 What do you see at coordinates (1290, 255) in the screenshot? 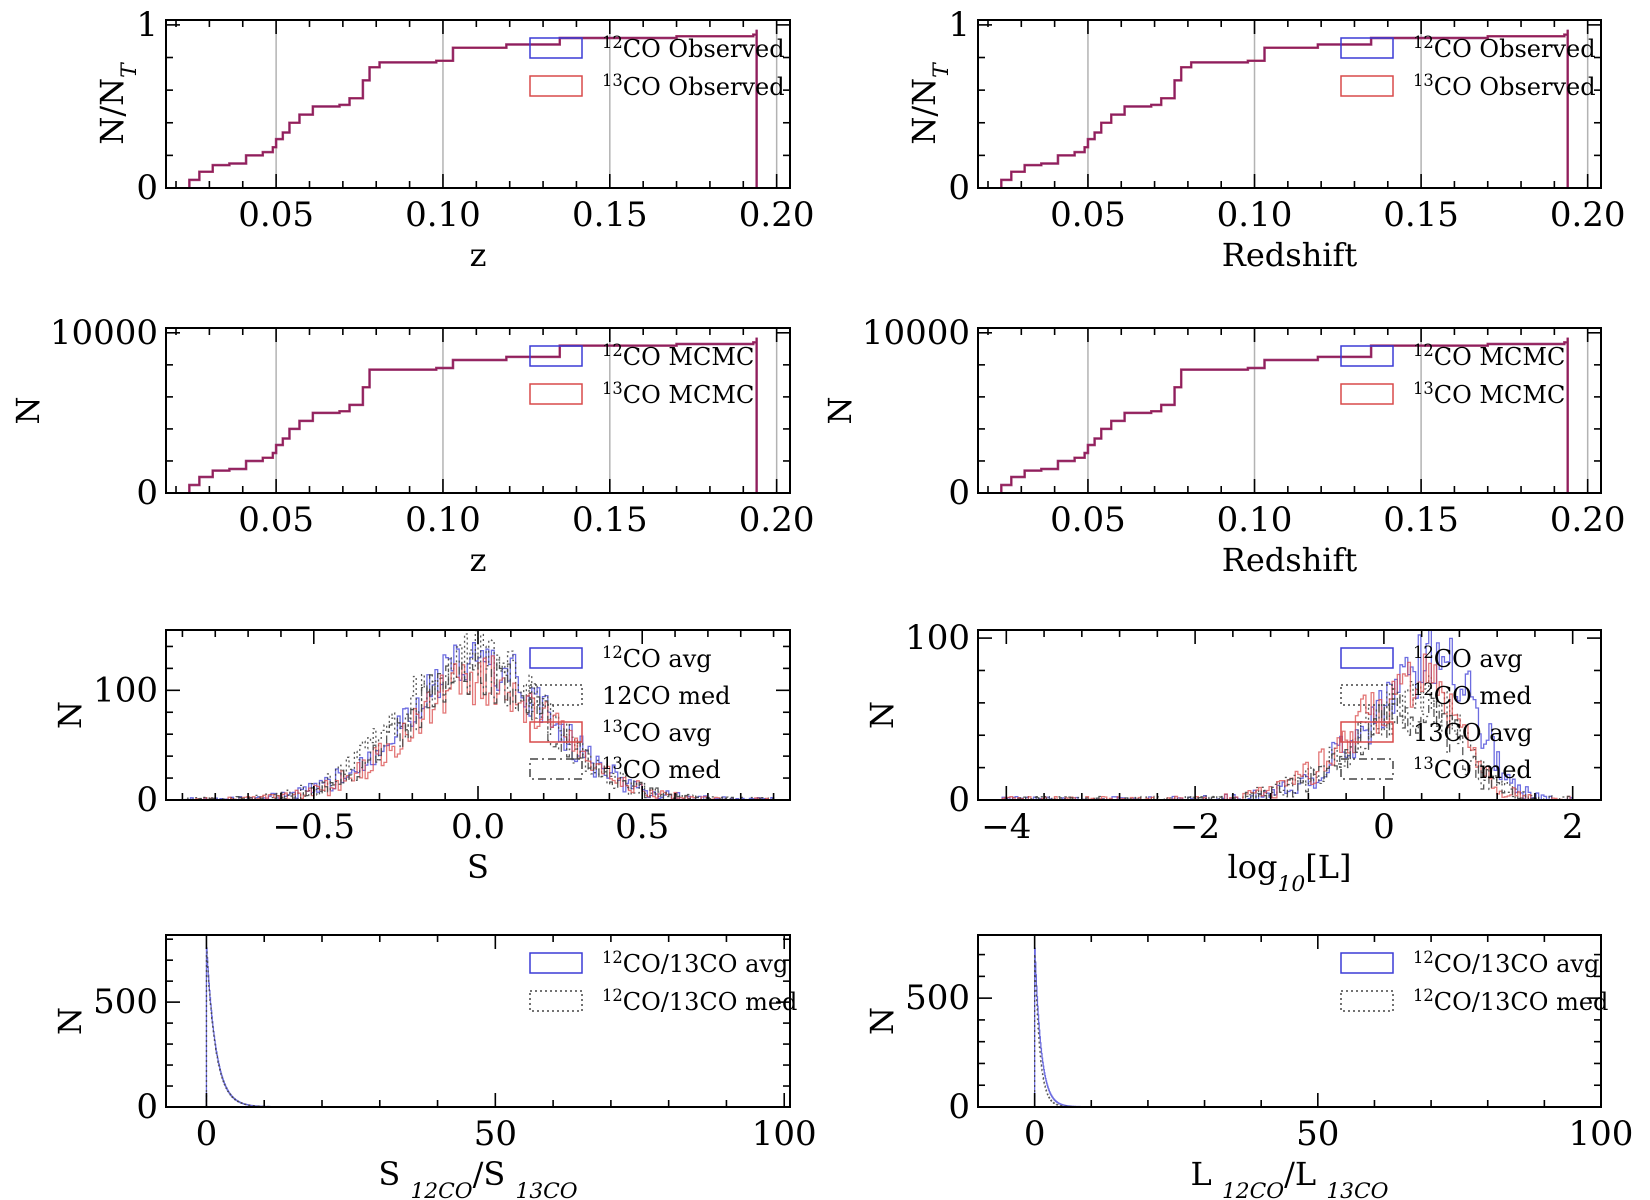
I see `x-axis-label: Redshift` at bounding box center [1290, 255].